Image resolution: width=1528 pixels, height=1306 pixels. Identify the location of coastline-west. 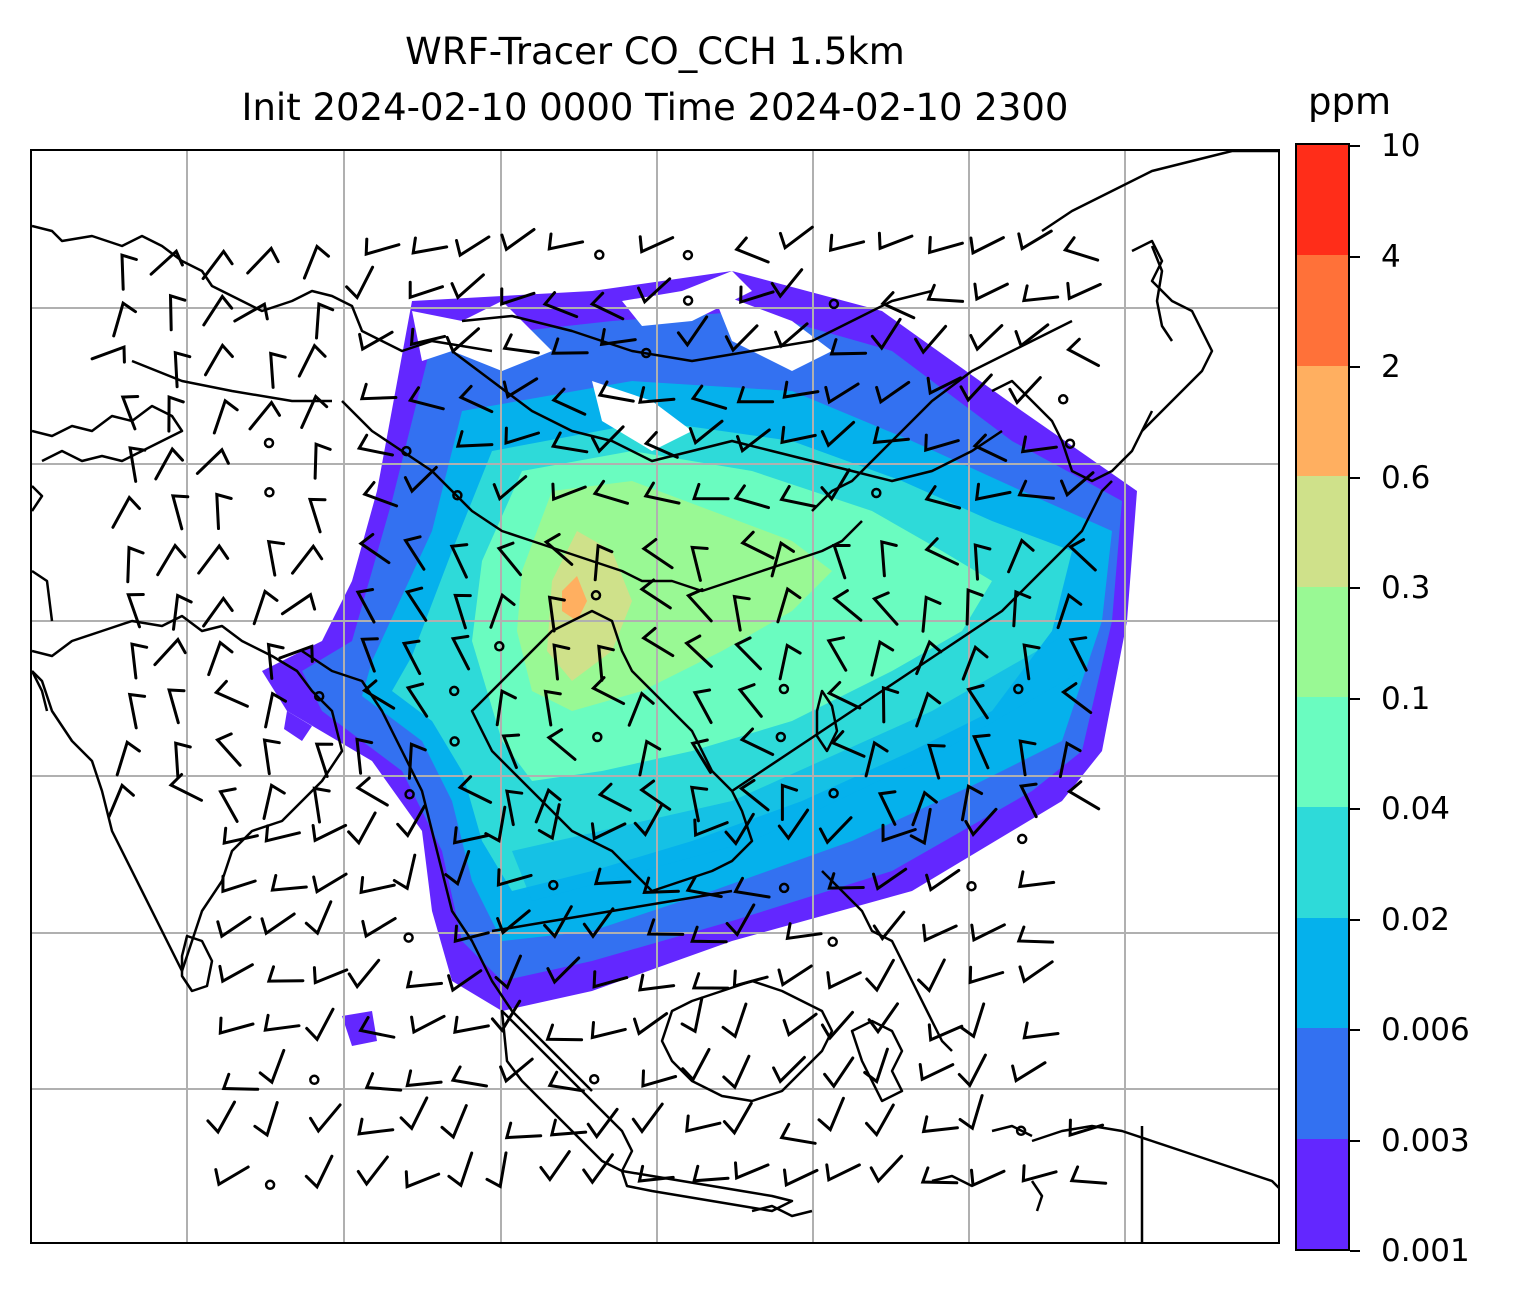
(262, 288).